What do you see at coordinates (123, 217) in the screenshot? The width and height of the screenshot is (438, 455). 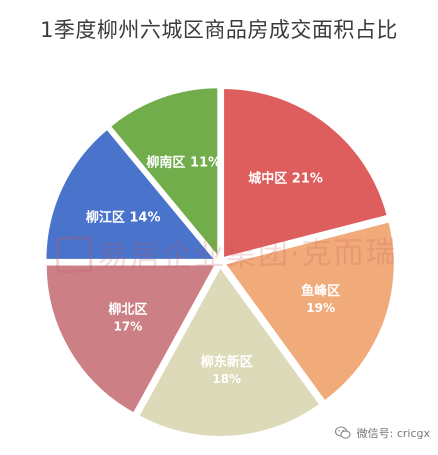 I see `slice-label: 柳江区 14%` at bounding box center [123, 217].